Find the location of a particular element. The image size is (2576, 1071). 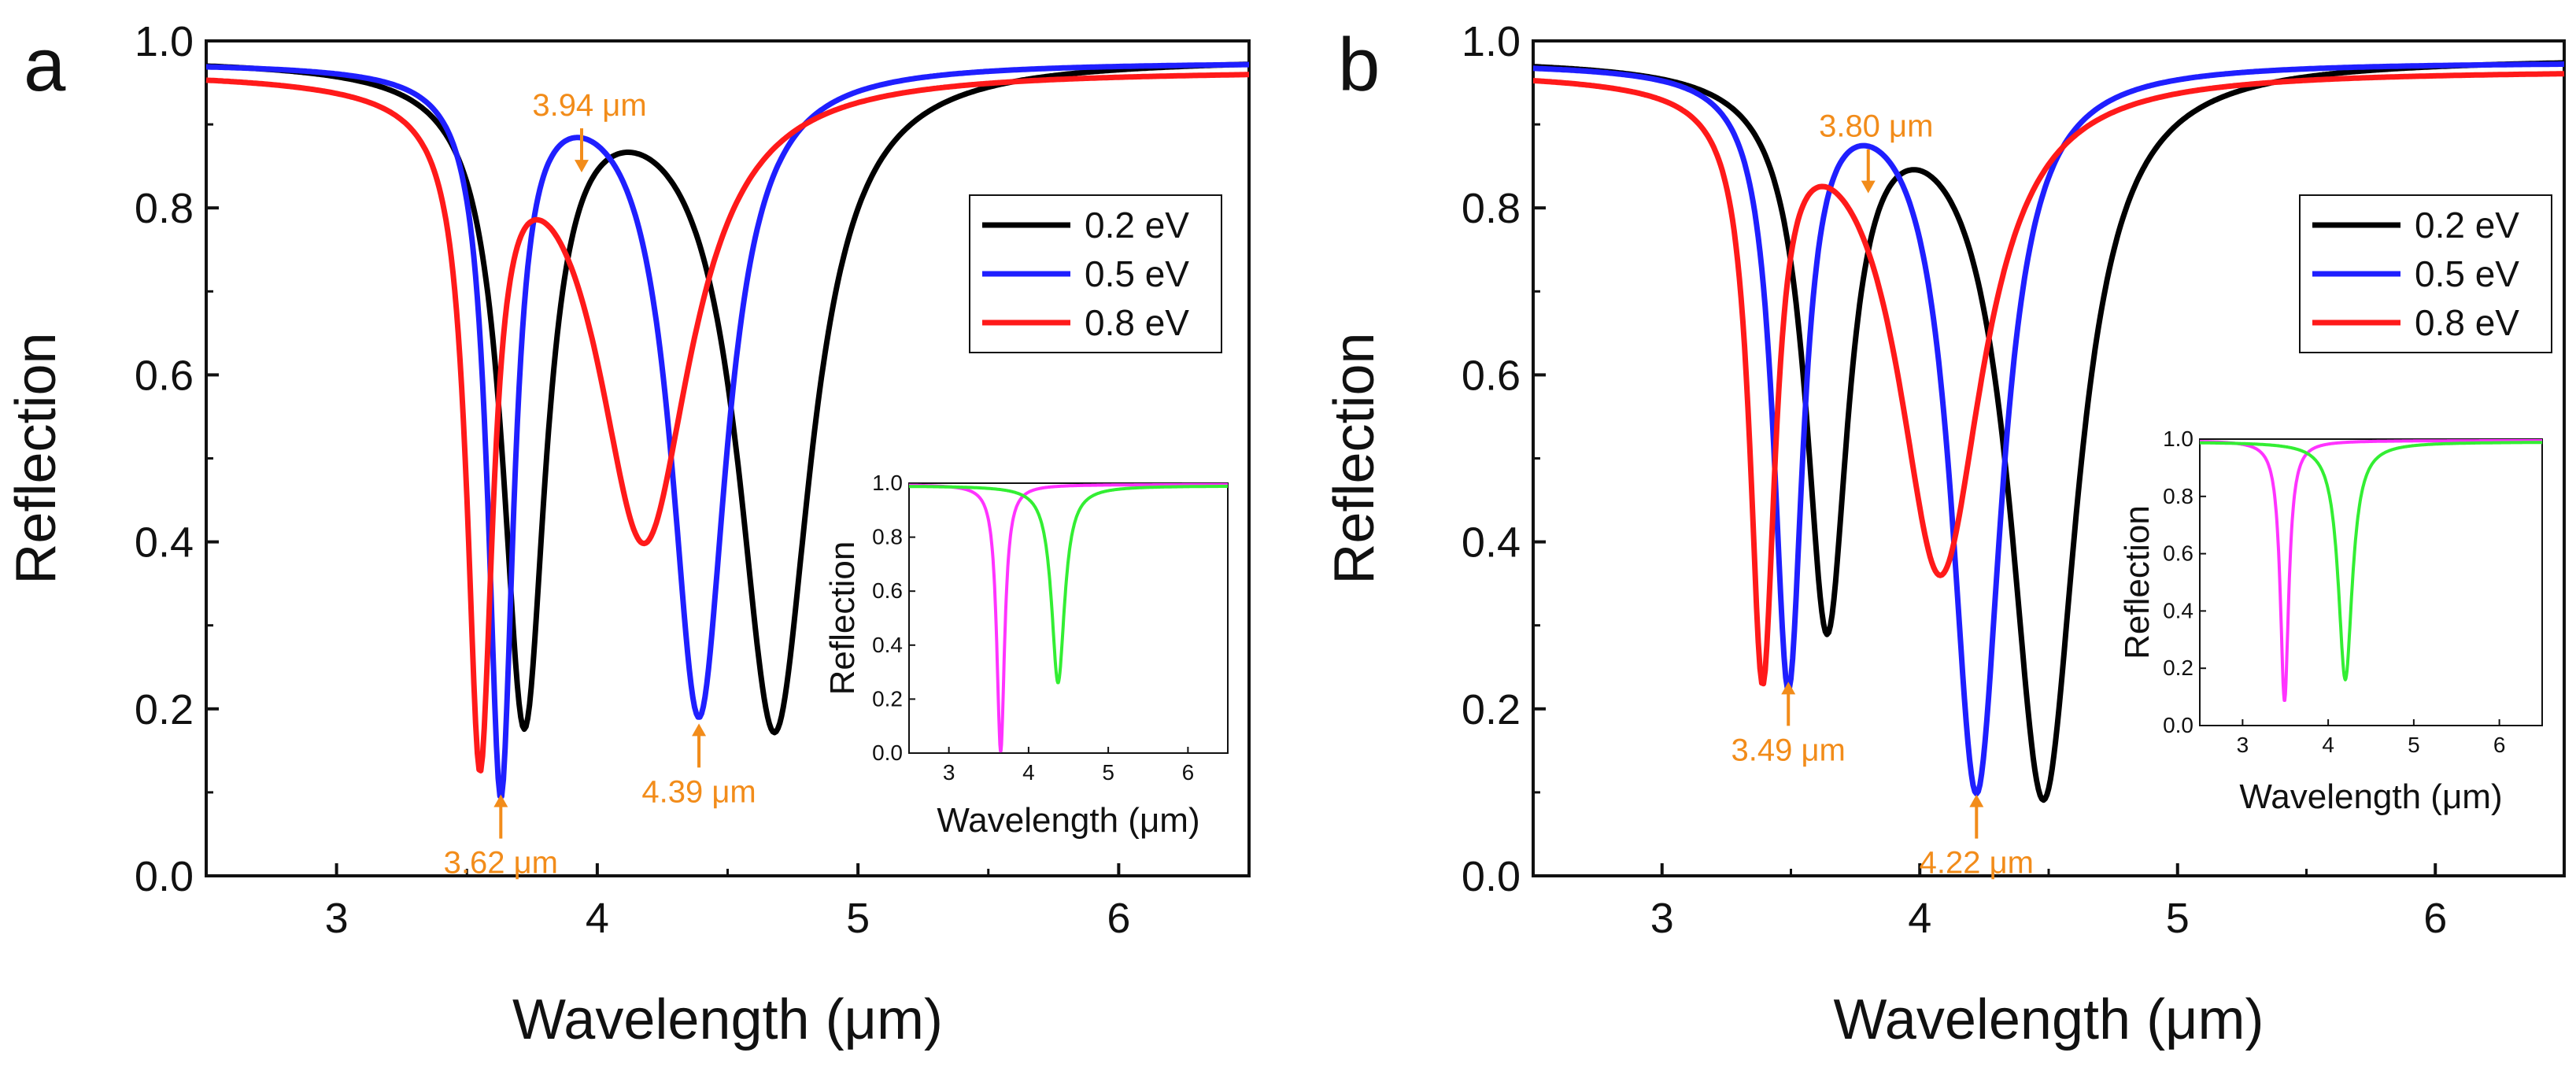

annotation-label: 3.49 μm is located at coordinates (1789, 750).